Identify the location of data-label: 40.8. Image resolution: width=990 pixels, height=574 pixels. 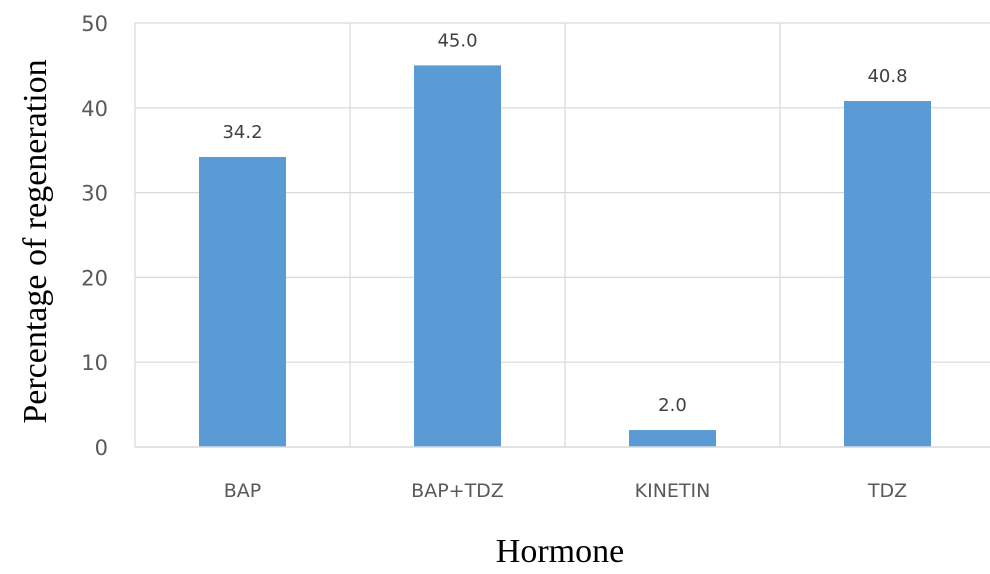
(887, 76).